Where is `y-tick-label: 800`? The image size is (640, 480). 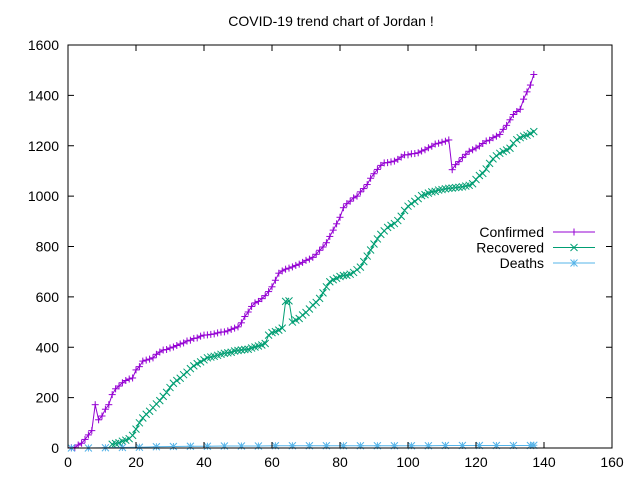
y-tick-label: 800 is located at coordinates (48, 247).